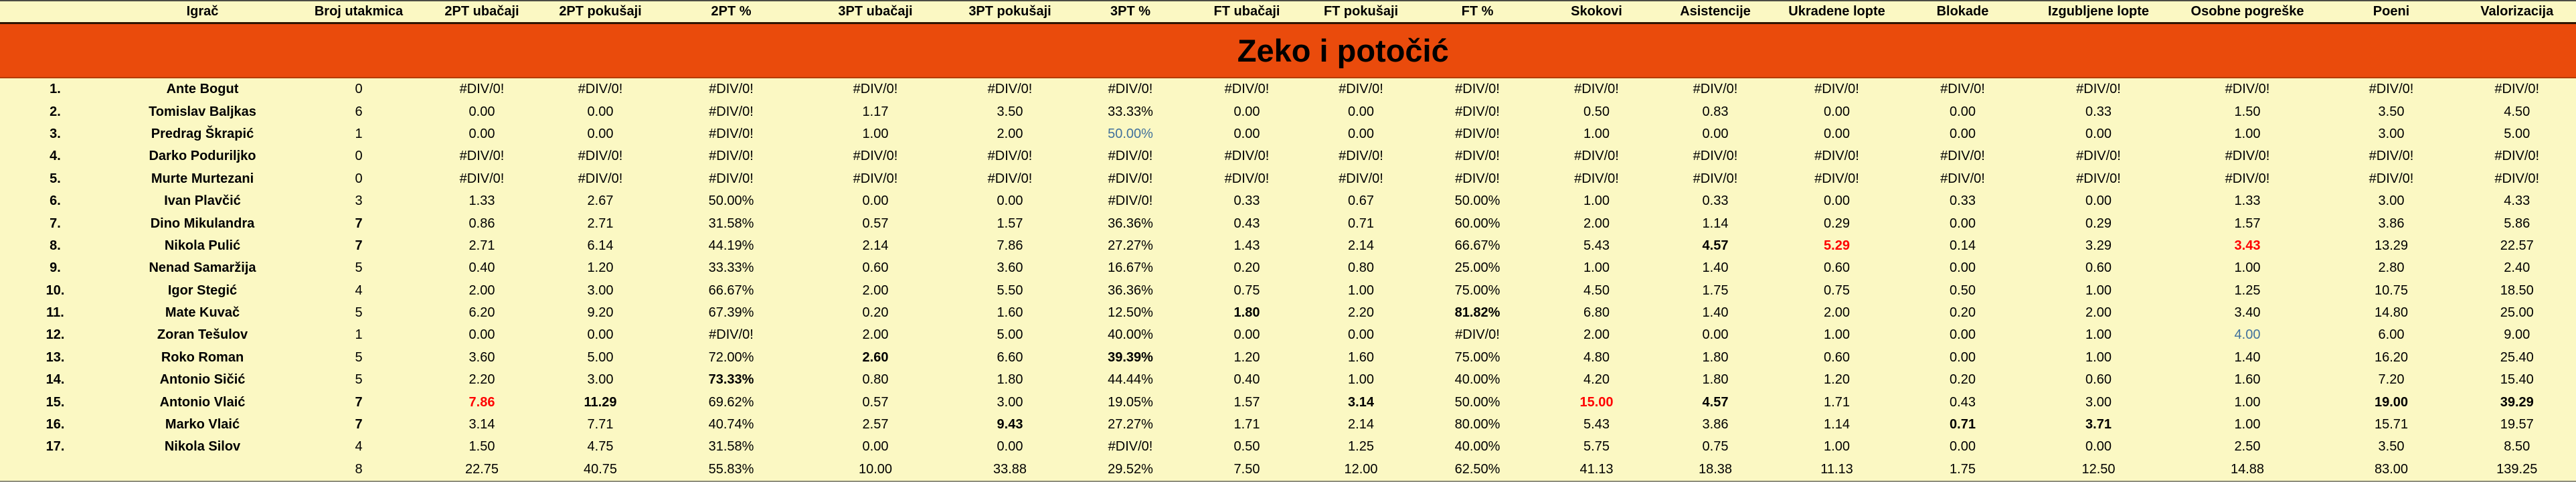 The width and height of the screenshot is (2576, 482). Describe the element at coordinates (1962, 11) in the screenshot. I see `col-header-blocks: Blokade` at that location.